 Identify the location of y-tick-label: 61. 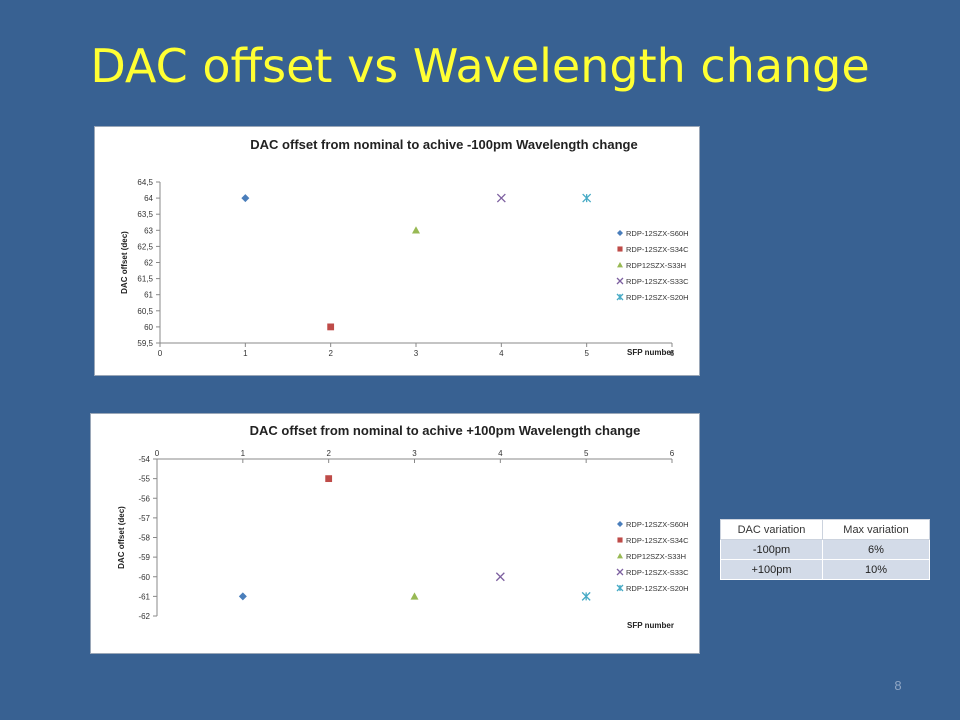
(148, 295).